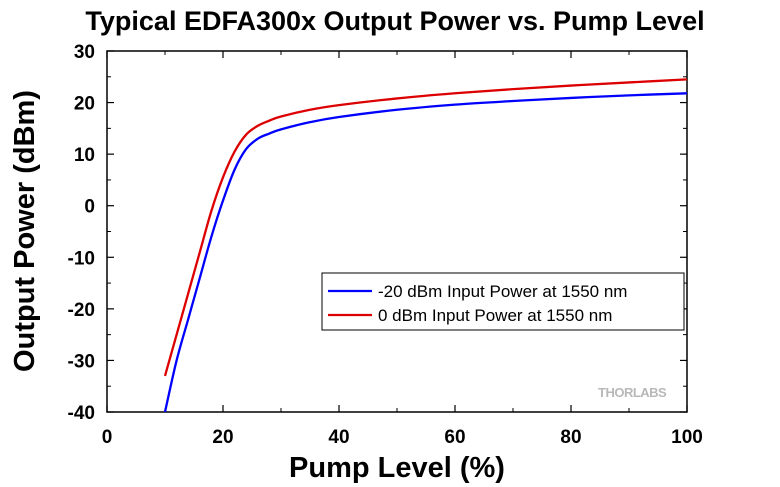 This screenshot has width=780, height=487. What do you see at coordinates (632, 392) in the screenshot?
I see `thorlabs-watermark: THORLABS` at bounding box center [632, 392].